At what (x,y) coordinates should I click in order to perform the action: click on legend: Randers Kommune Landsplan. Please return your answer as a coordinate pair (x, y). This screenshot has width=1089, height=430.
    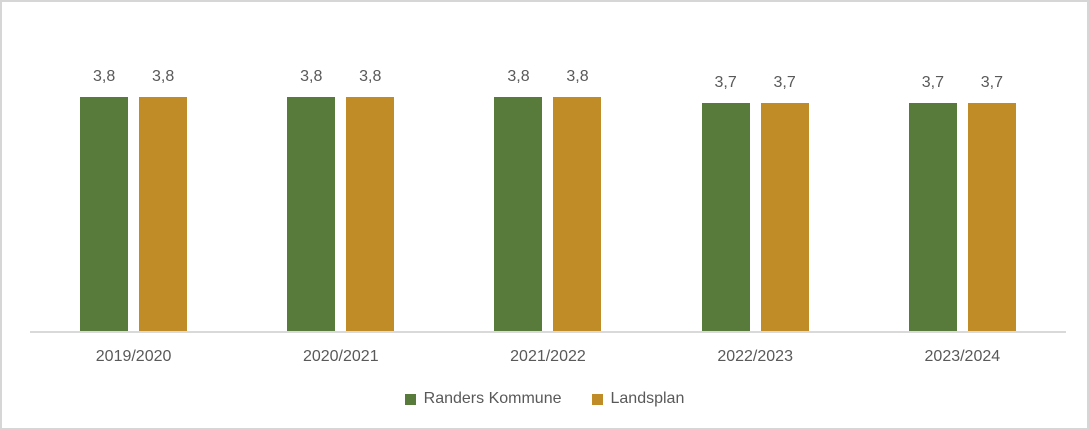
    Looking at the image, I should click on (544, 399).